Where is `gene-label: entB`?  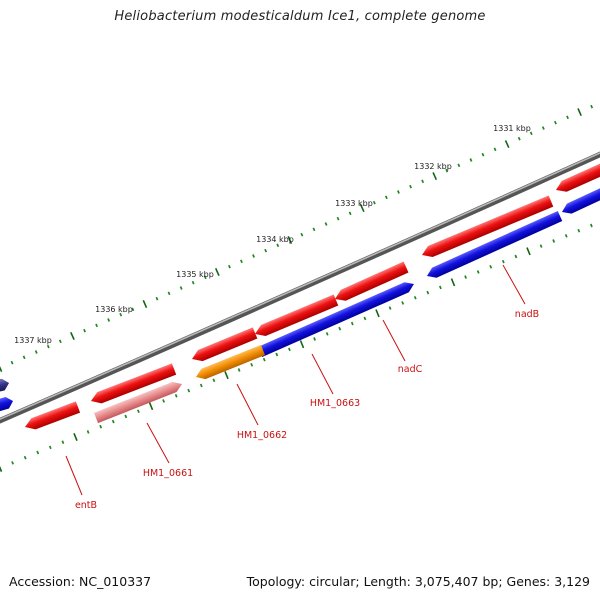
gene-label: entB is located at coordinates (86, 505).